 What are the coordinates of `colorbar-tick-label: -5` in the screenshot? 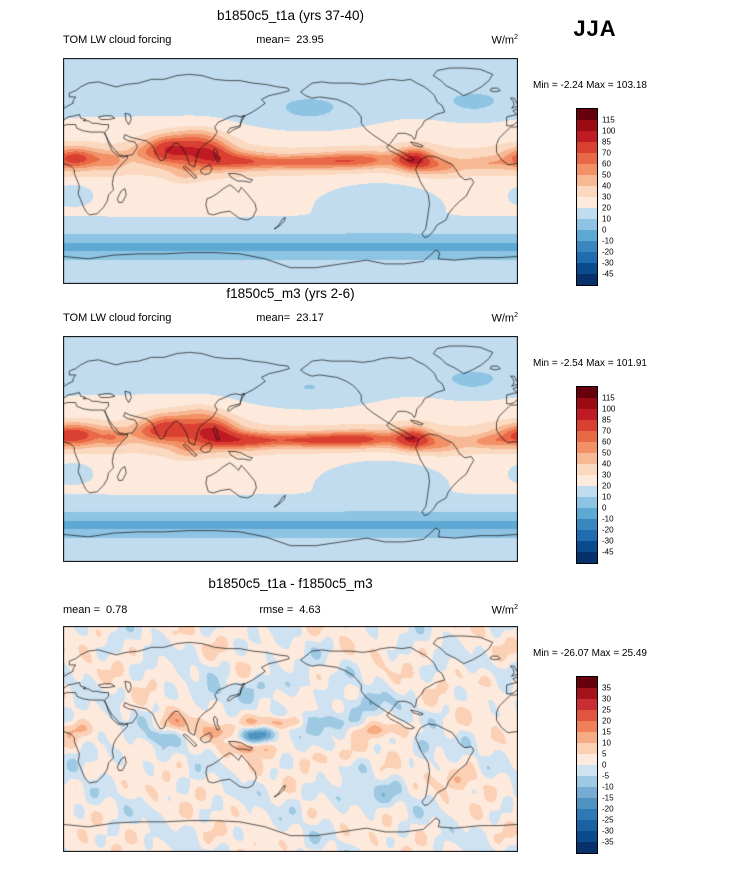 It's located at (606, 776).